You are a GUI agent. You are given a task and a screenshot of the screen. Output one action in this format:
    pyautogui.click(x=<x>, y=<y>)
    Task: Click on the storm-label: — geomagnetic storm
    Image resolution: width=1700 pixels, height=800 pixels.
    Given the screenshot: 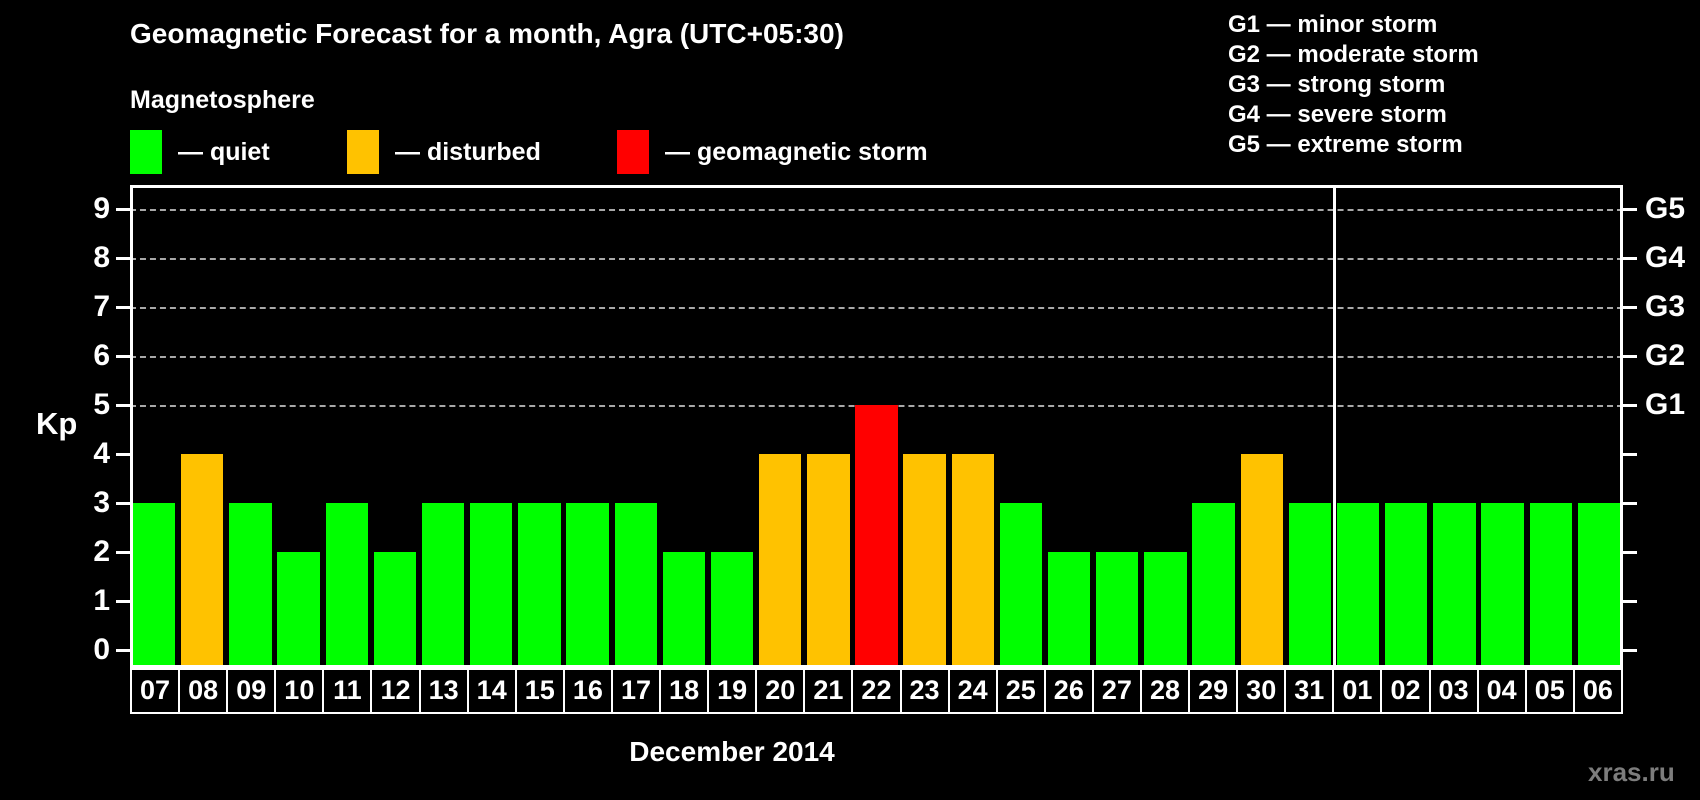 What is the action you would take?
    pyautogui.click(x=796, y=152)
    